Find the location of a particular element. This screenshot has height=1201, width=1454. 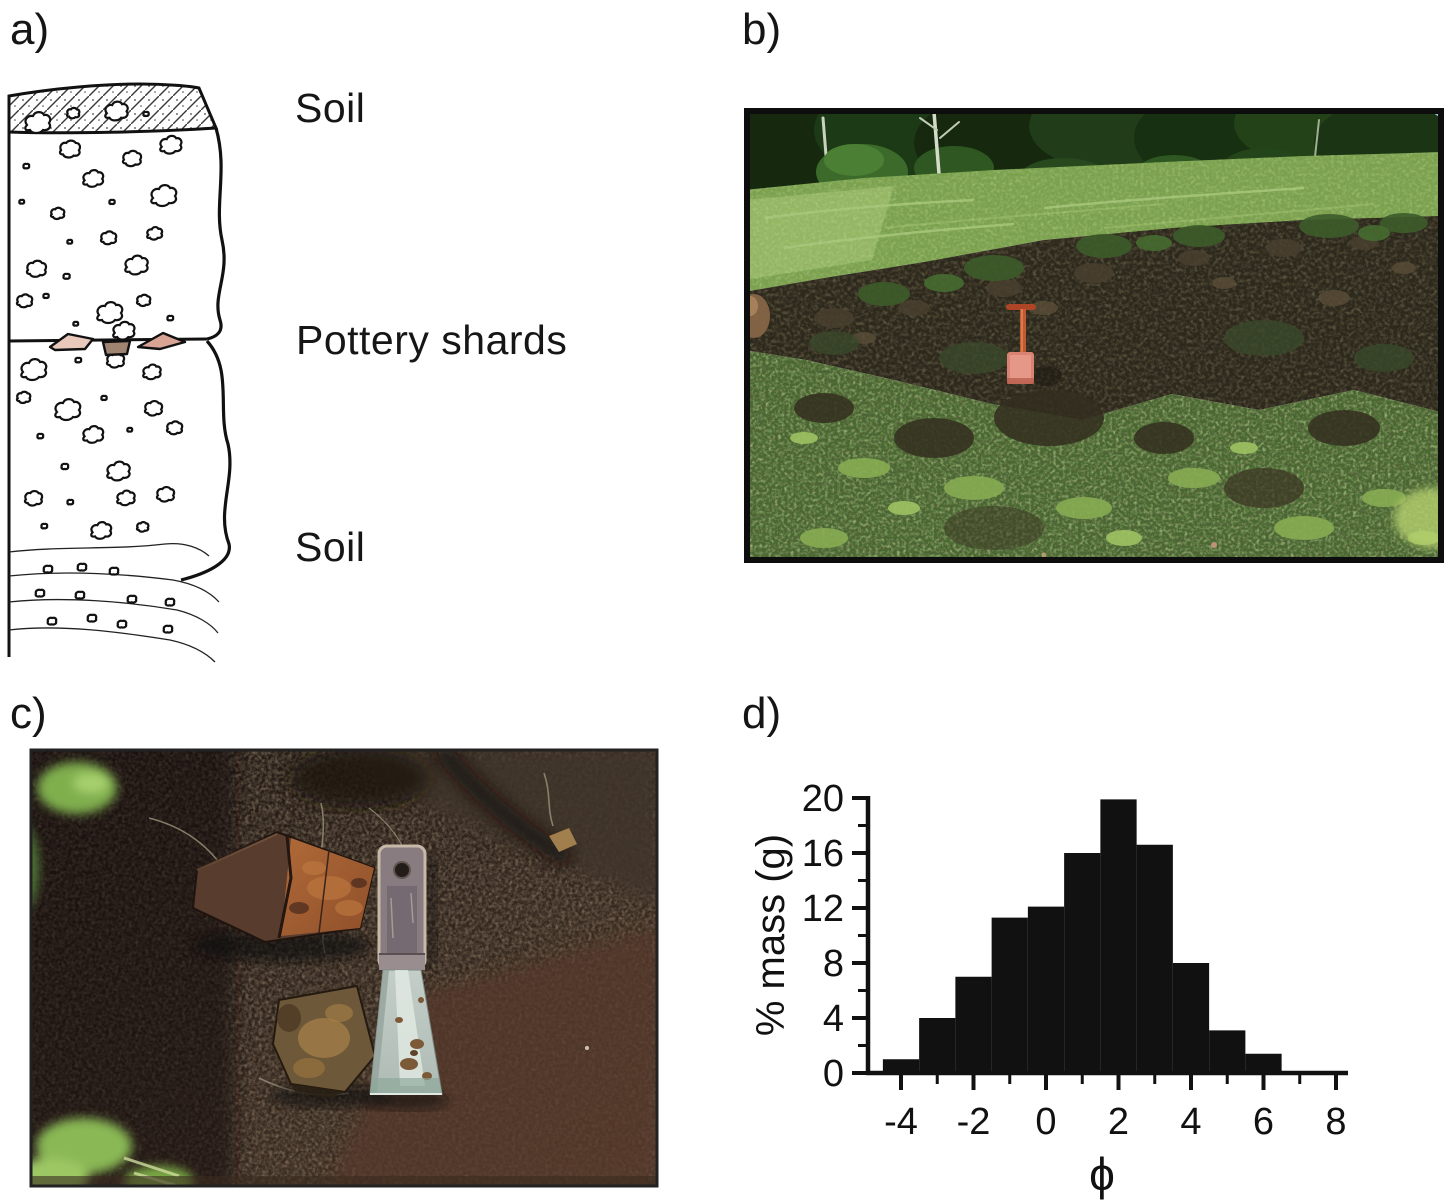

small-pottery-shard is located at coordinates (324, 1041).